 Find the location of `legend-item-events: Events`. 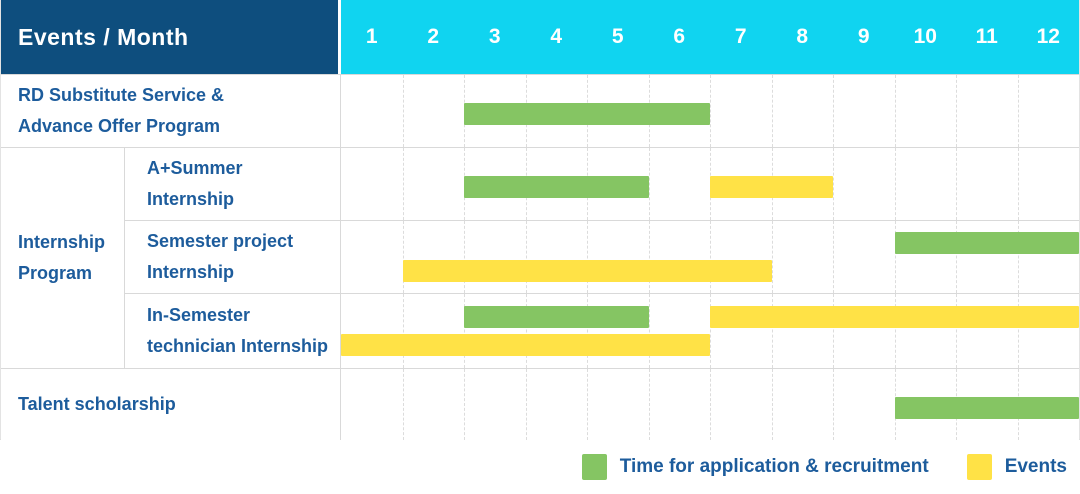

legend-item-events: Events is located at coordinates (1016, 467).